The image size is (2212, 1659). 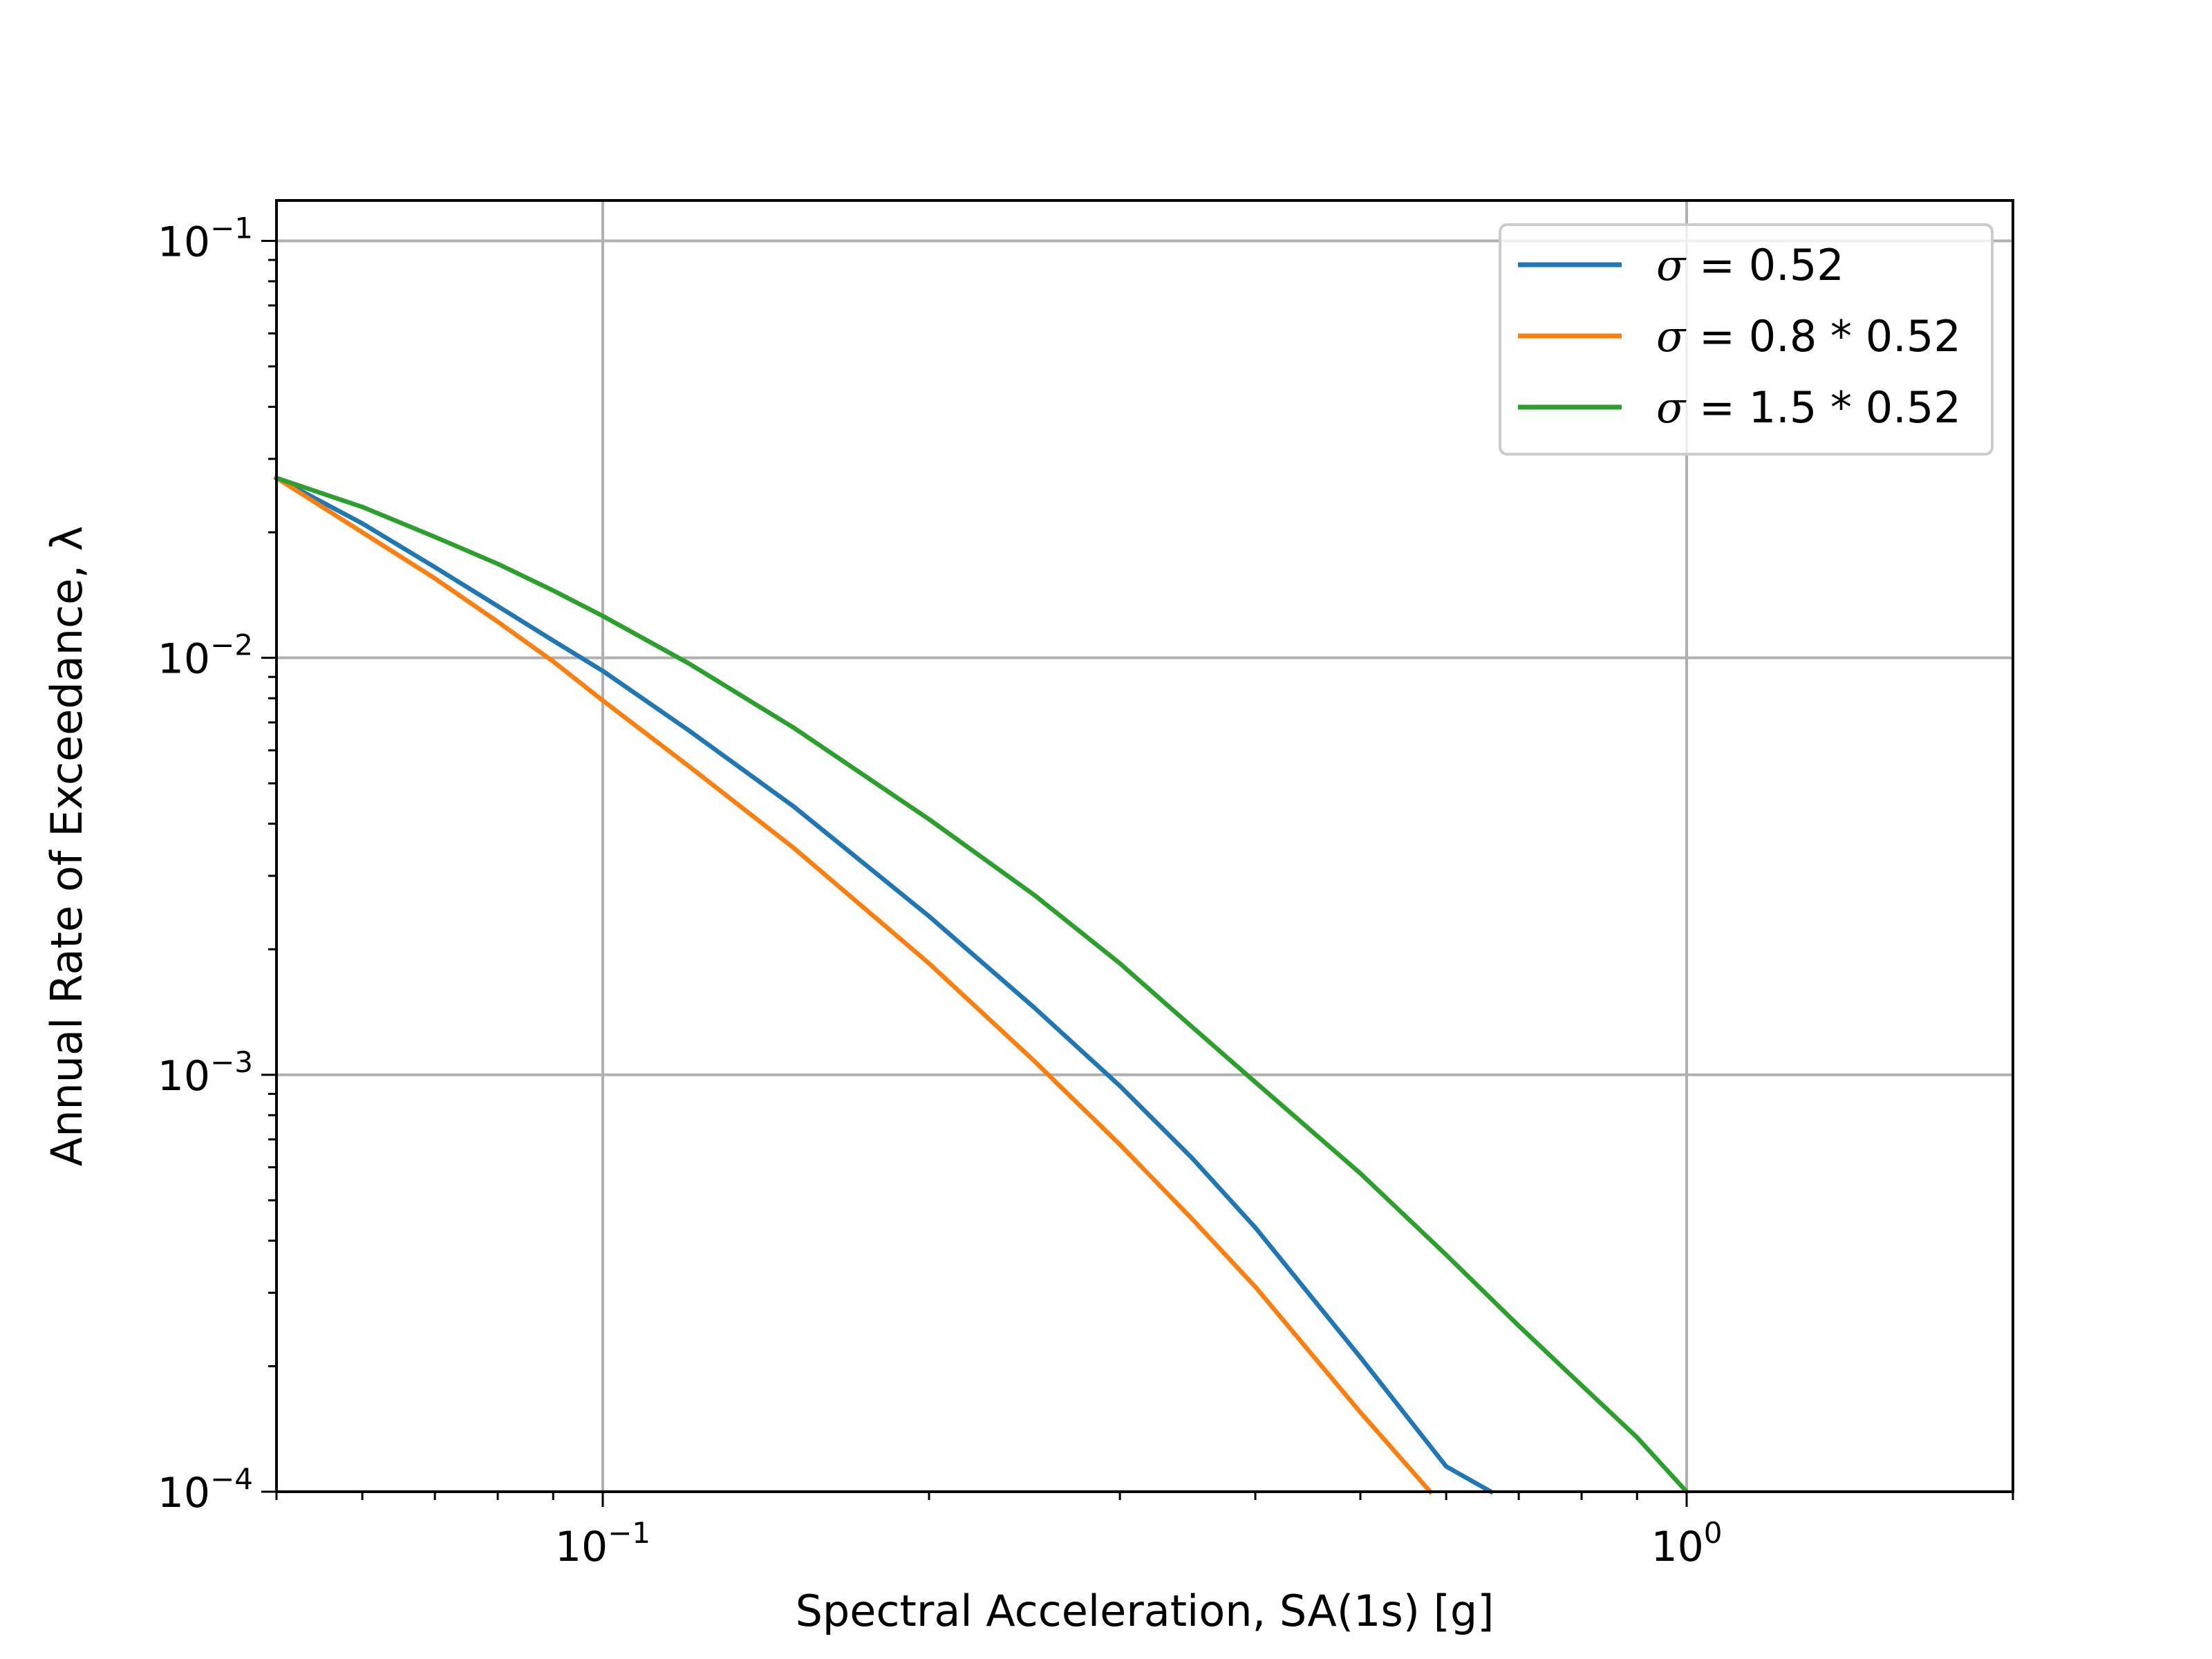 What do you see at coordinates (1808, 407) in the screenshot?
I see `legend-label-3: σ = 1.5 * 0.52` at bounding box center [1808, 407].